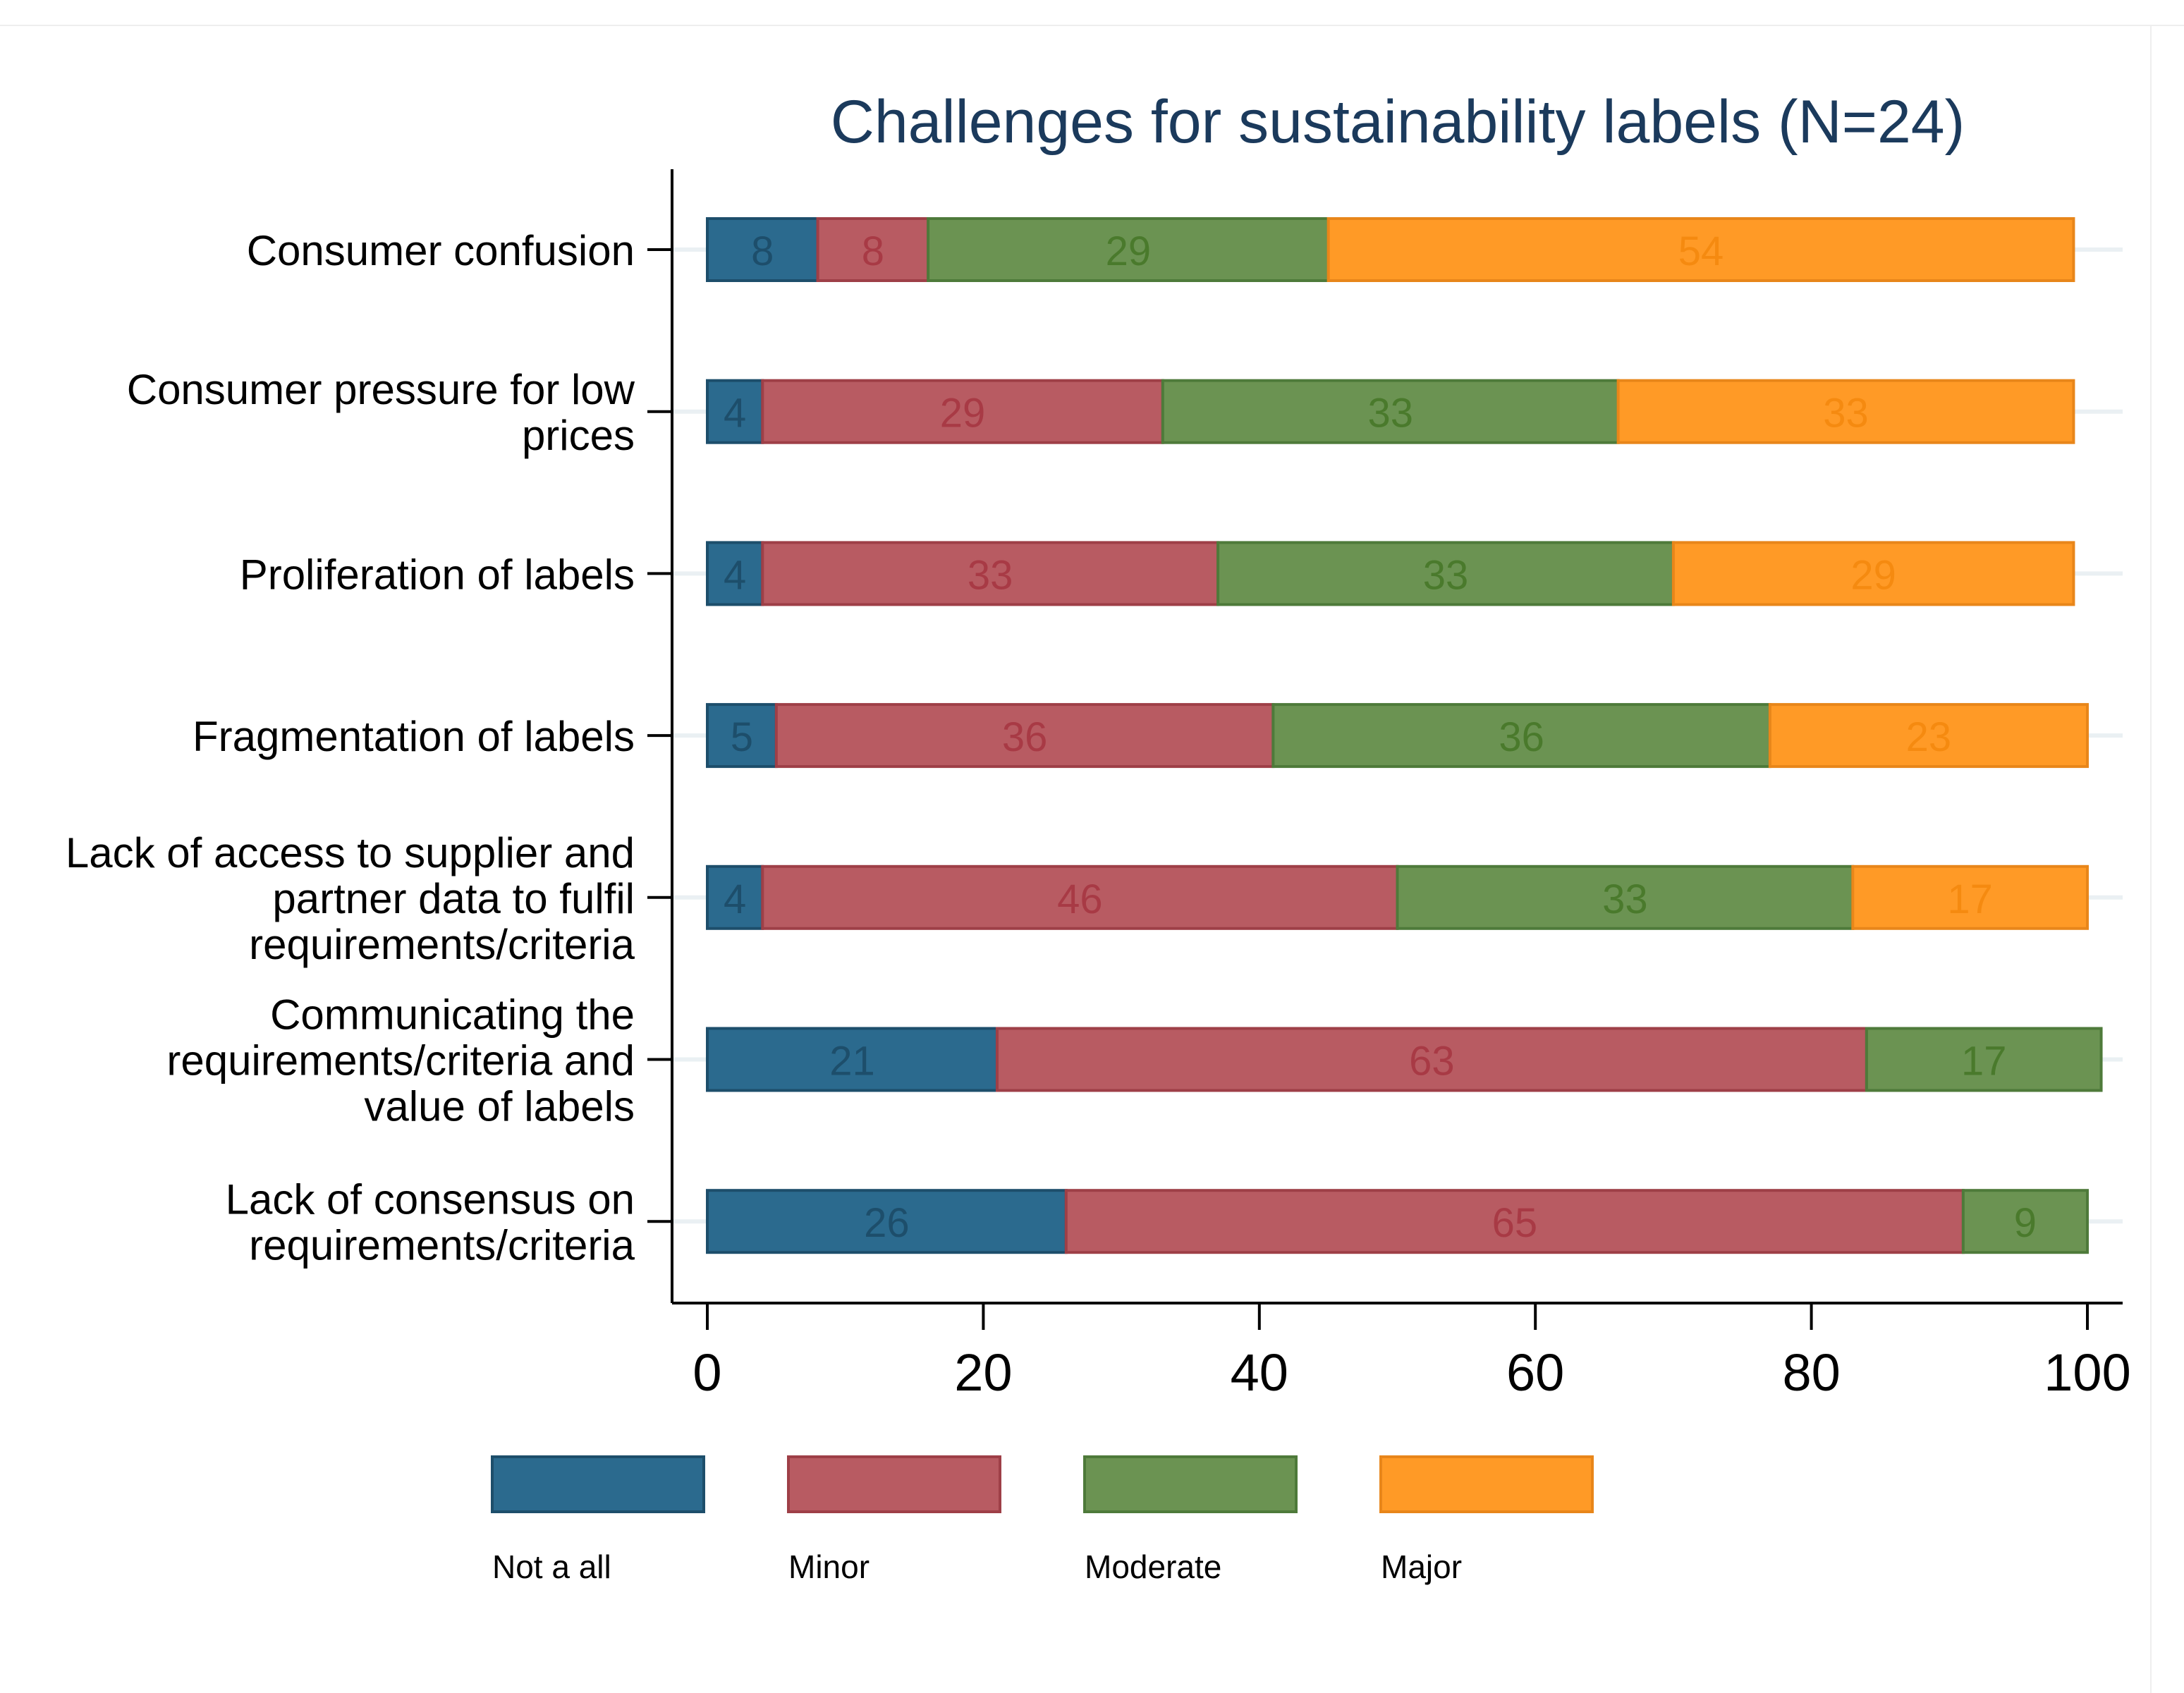 The width and height of the screenshot is (2184, 1693). I want to click on category-label-line: Lack of access to supplier and, so click(350, 853).